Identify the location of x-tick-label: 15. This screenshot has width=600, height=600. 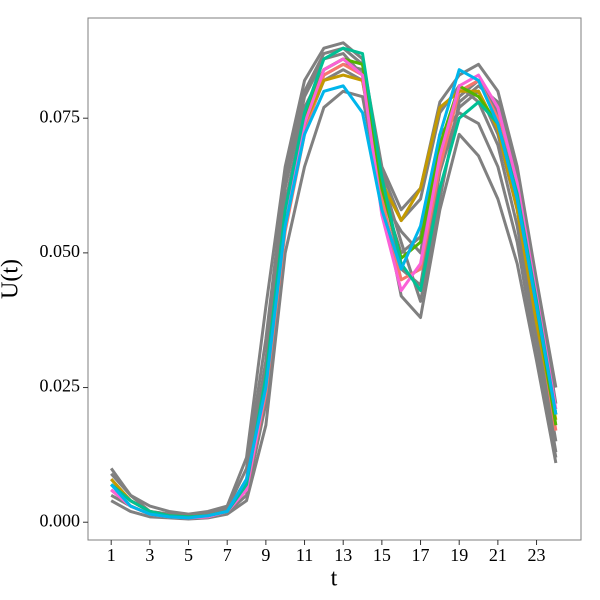
(382, 555).